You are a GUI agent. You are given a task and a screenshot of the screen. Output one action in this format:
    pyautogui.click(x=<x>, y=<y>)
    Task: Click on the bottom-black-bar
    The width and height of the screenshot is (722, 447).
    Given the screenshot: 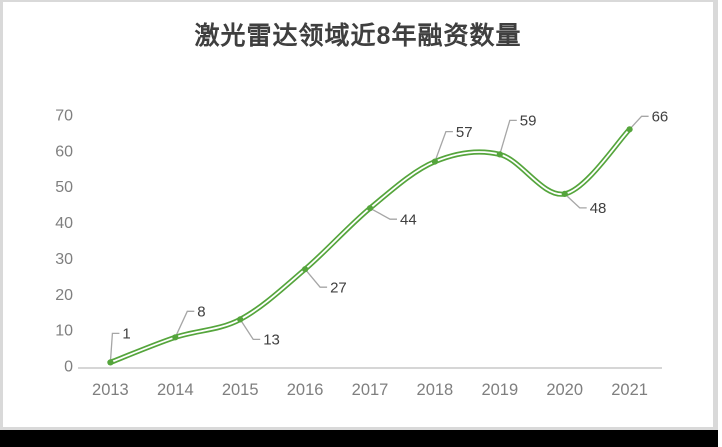 What is the action you would take?
    pyautogui.click(x=359, y=438)
    